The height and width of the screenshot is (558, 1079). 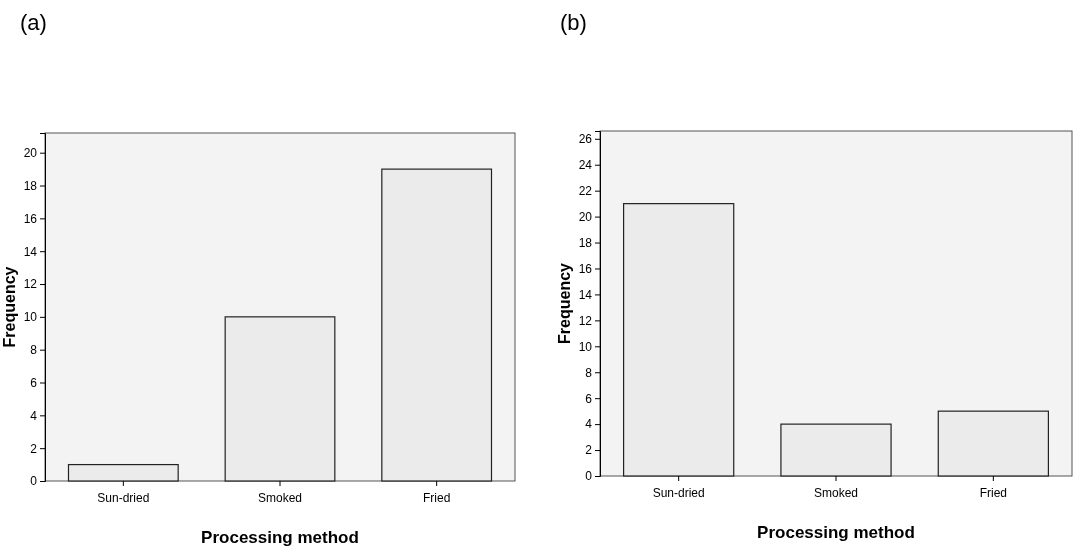 I want to click on y-tick-label: 26, so click(x=585, y=139).